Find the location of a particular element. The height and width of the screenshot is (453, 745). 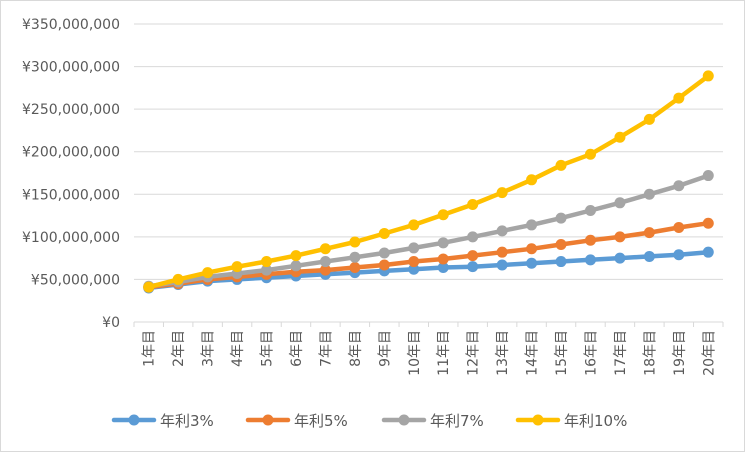

x-tick-label: 18年目 is located at coordinates (650, 353).